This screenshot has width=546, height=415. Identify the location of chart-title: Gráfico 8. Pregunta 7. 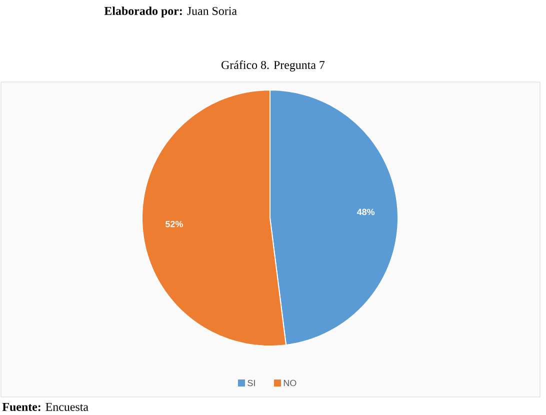
(273, 66).